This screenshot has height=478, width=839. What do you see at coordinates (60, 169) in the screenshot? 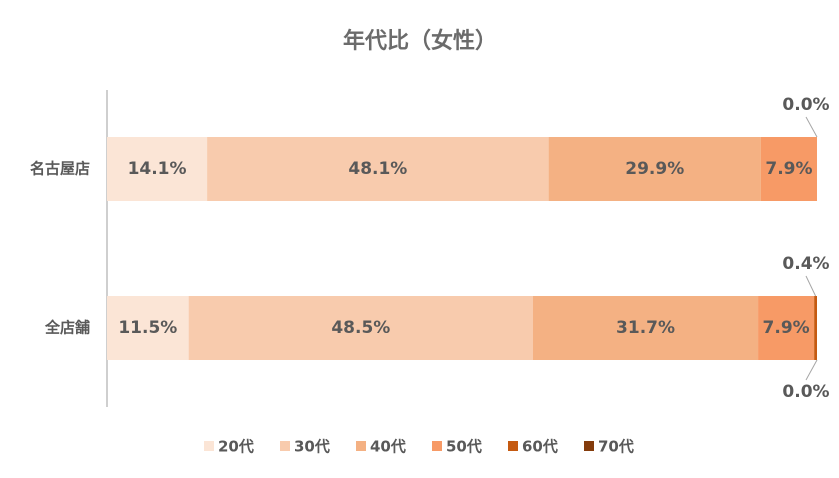
I see `category-label: 名古屋店` at bounding box center [60, 169].